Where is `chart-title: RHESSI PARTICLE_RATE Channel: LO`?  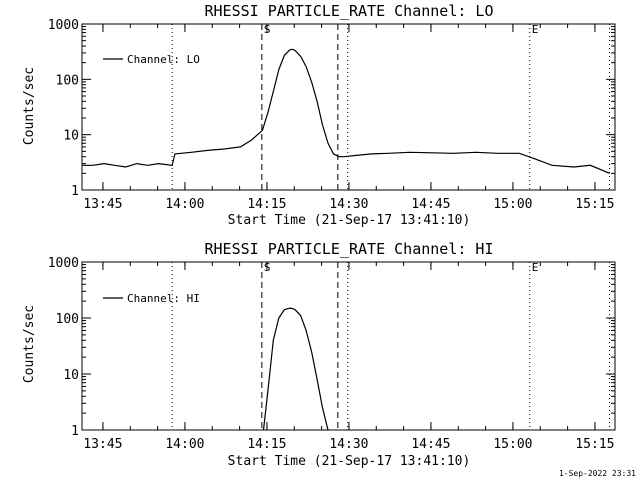 chart-title: RHESSI PARTICLE_RATE Channel: LO is located at coordinates (349, 11).